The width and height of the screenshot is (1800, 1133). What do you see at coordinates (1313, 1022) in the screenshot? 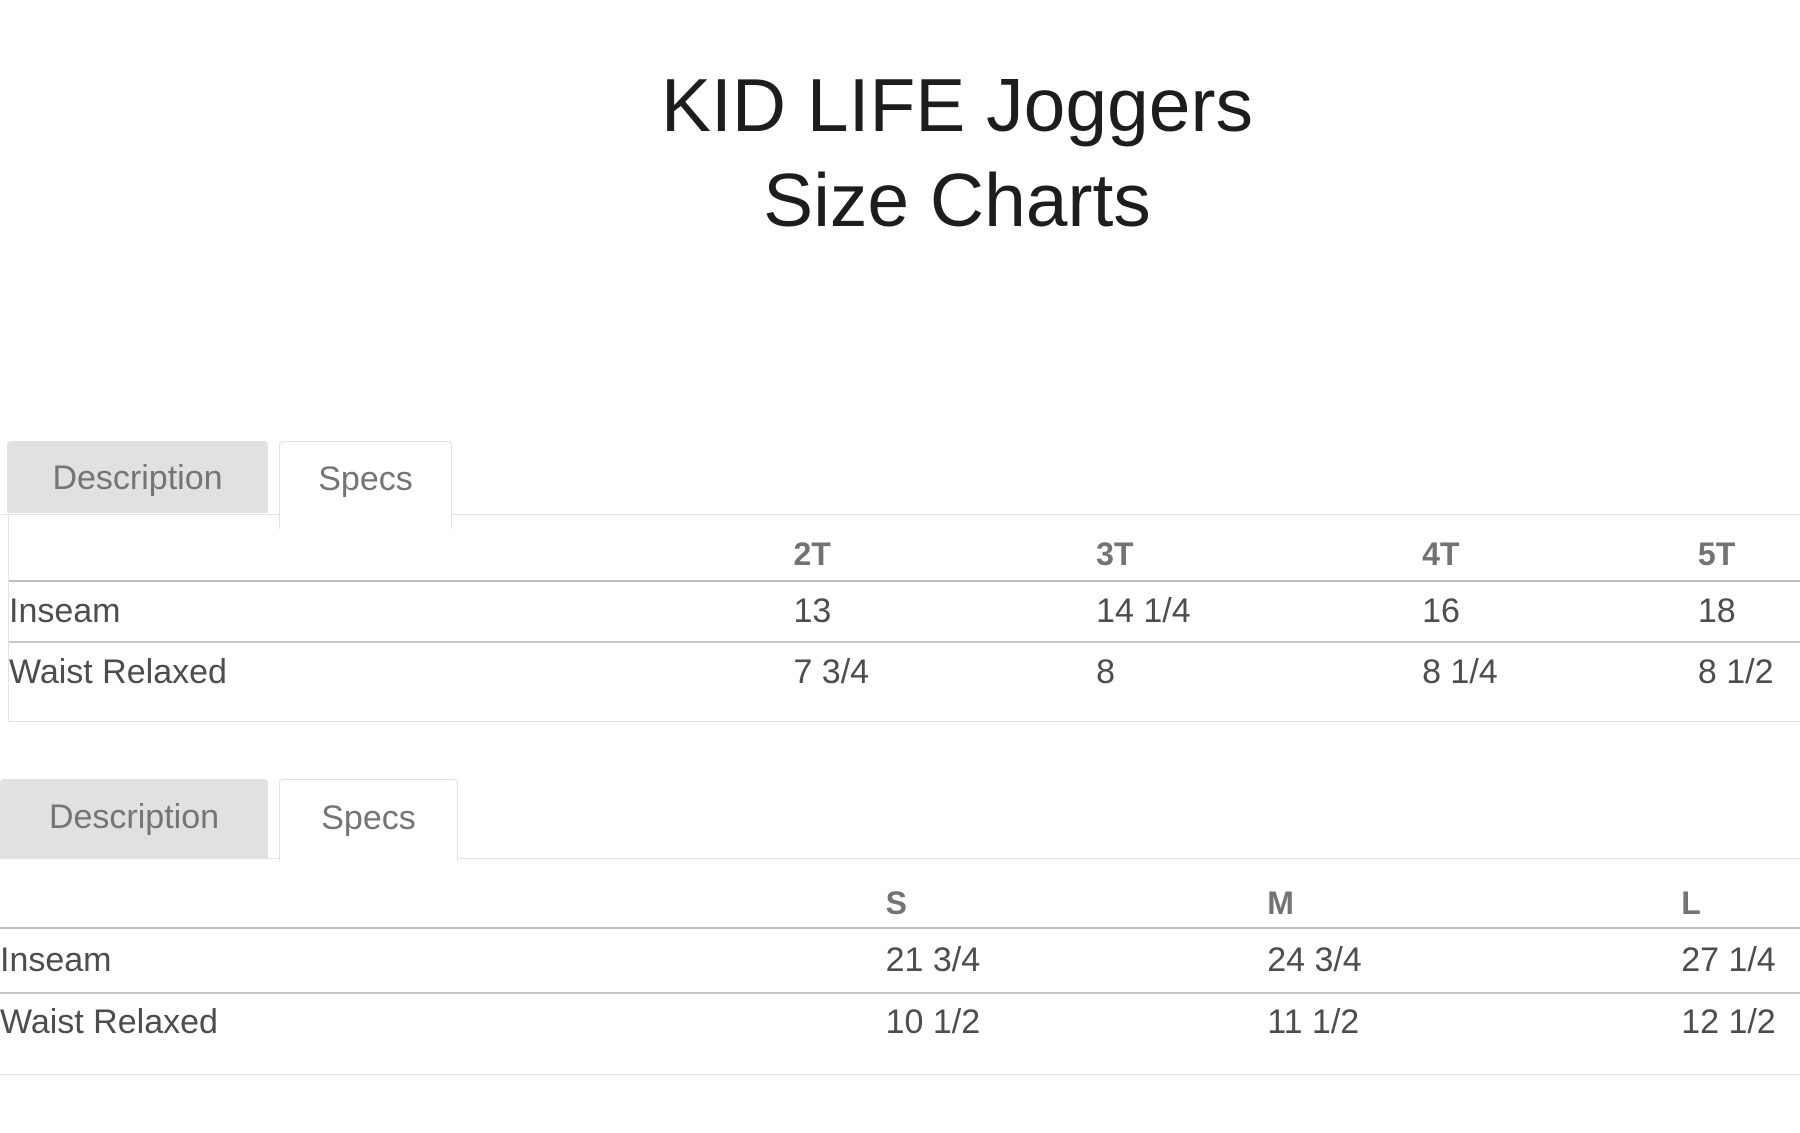
I see `size-value: 11 1/2` at bounding box center [1313, 1022].